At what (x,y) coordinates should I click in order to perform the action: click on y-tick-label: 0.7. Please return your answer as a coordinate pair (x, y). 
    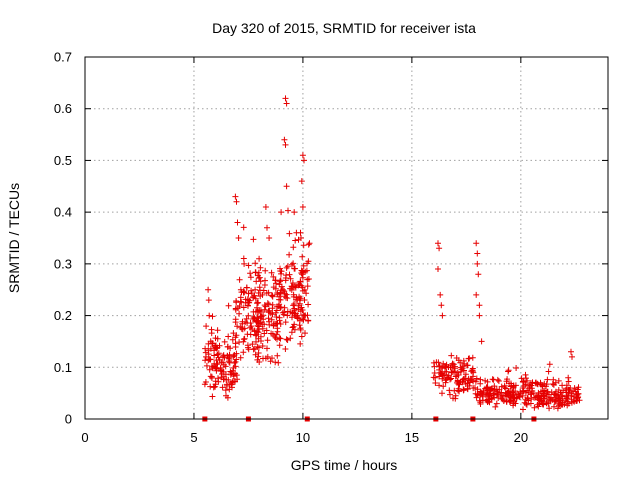
    Looking at the image, I should click on (63, 57).